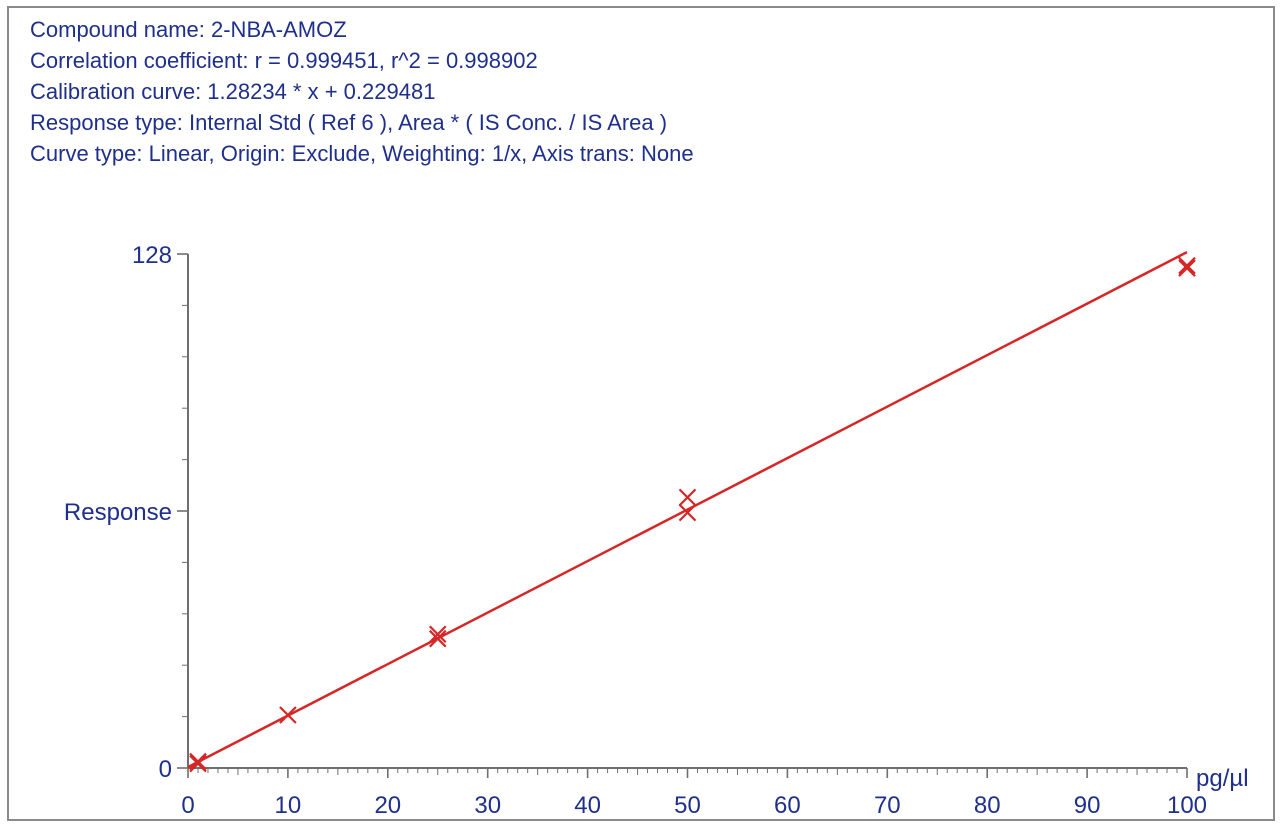 Image resolution: width=1284 pixels, height=829 pixels. I want to click on x-tick-label: 70, so click(887, 805).